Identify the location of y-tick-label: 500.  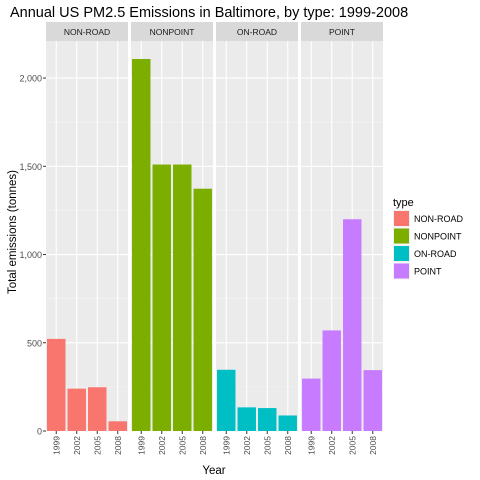
(34, 343).